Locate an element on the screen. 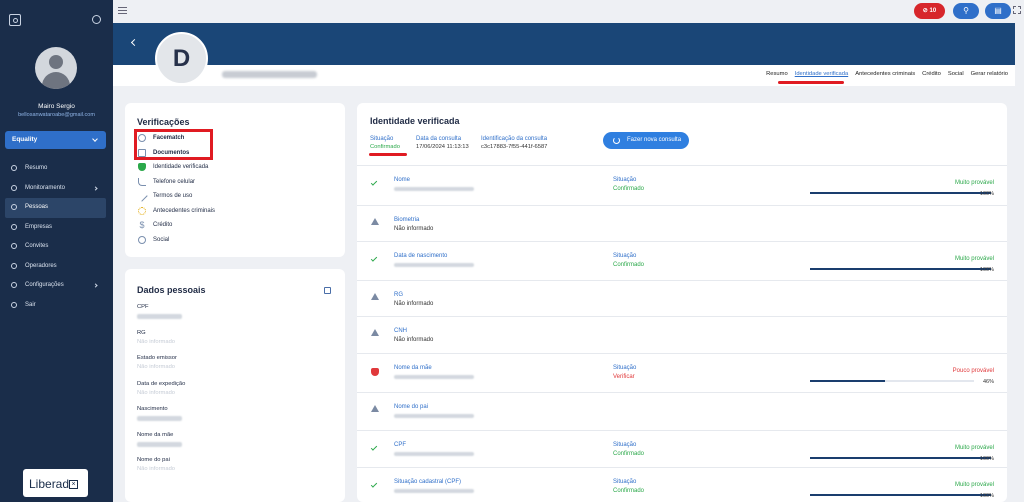  sidebar-item-convites: Convites is located at coordinates (55, 247).